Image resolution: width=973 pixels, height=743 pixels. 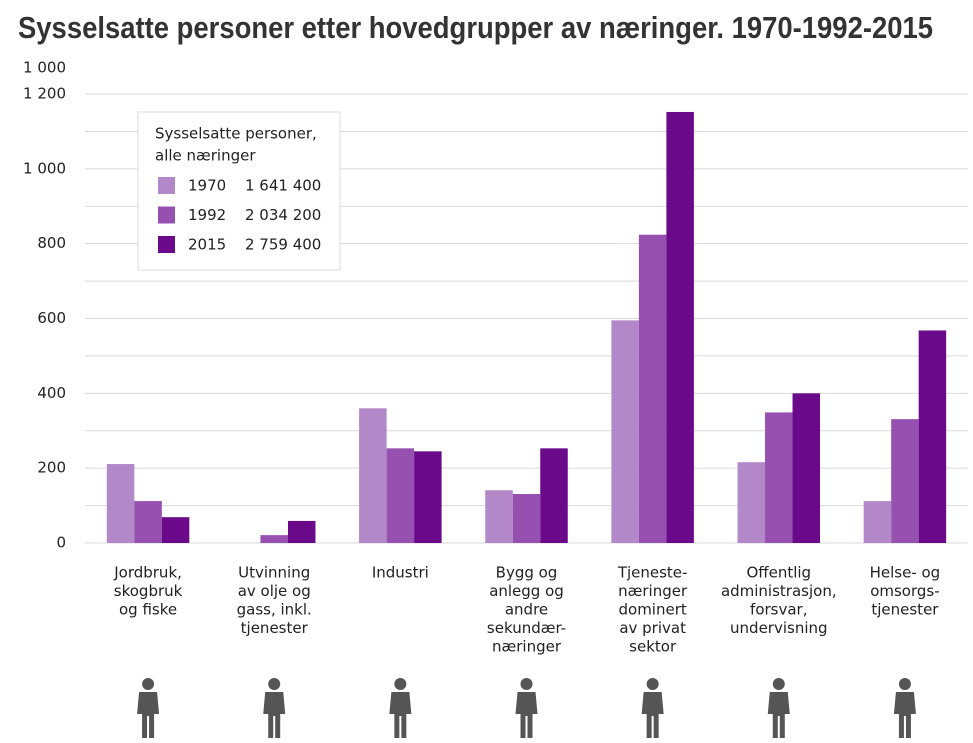 What do you see at coordinates (904, 591) in the screenshot?
I see `x-tick-label: omsorgs-` at bounding box center [904, 591].